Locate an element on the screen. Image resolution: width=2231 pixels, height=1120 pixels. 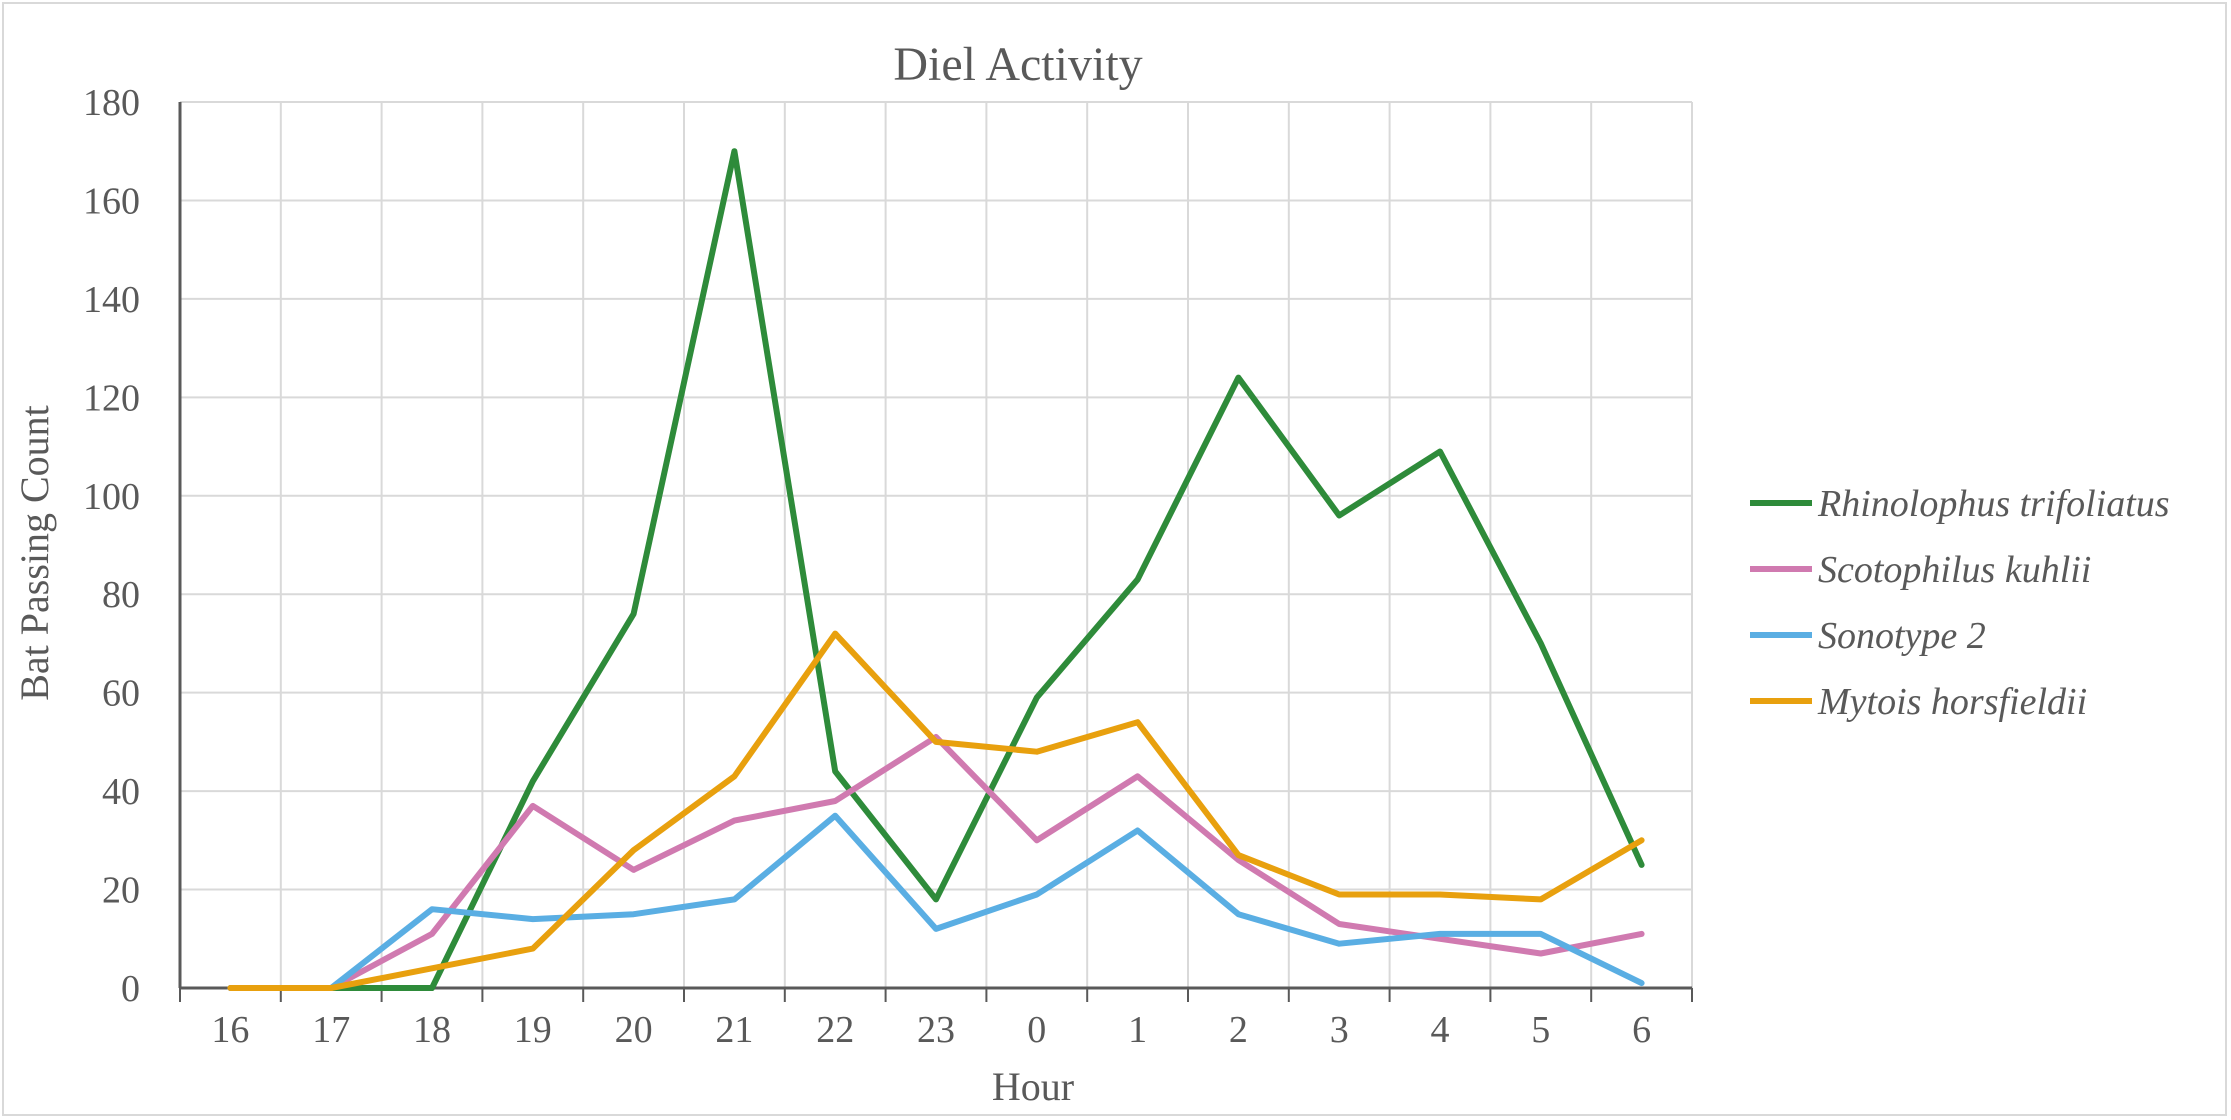
legend-label: Rhinolophus trifoliatus is located at coordinates (1993, 504).